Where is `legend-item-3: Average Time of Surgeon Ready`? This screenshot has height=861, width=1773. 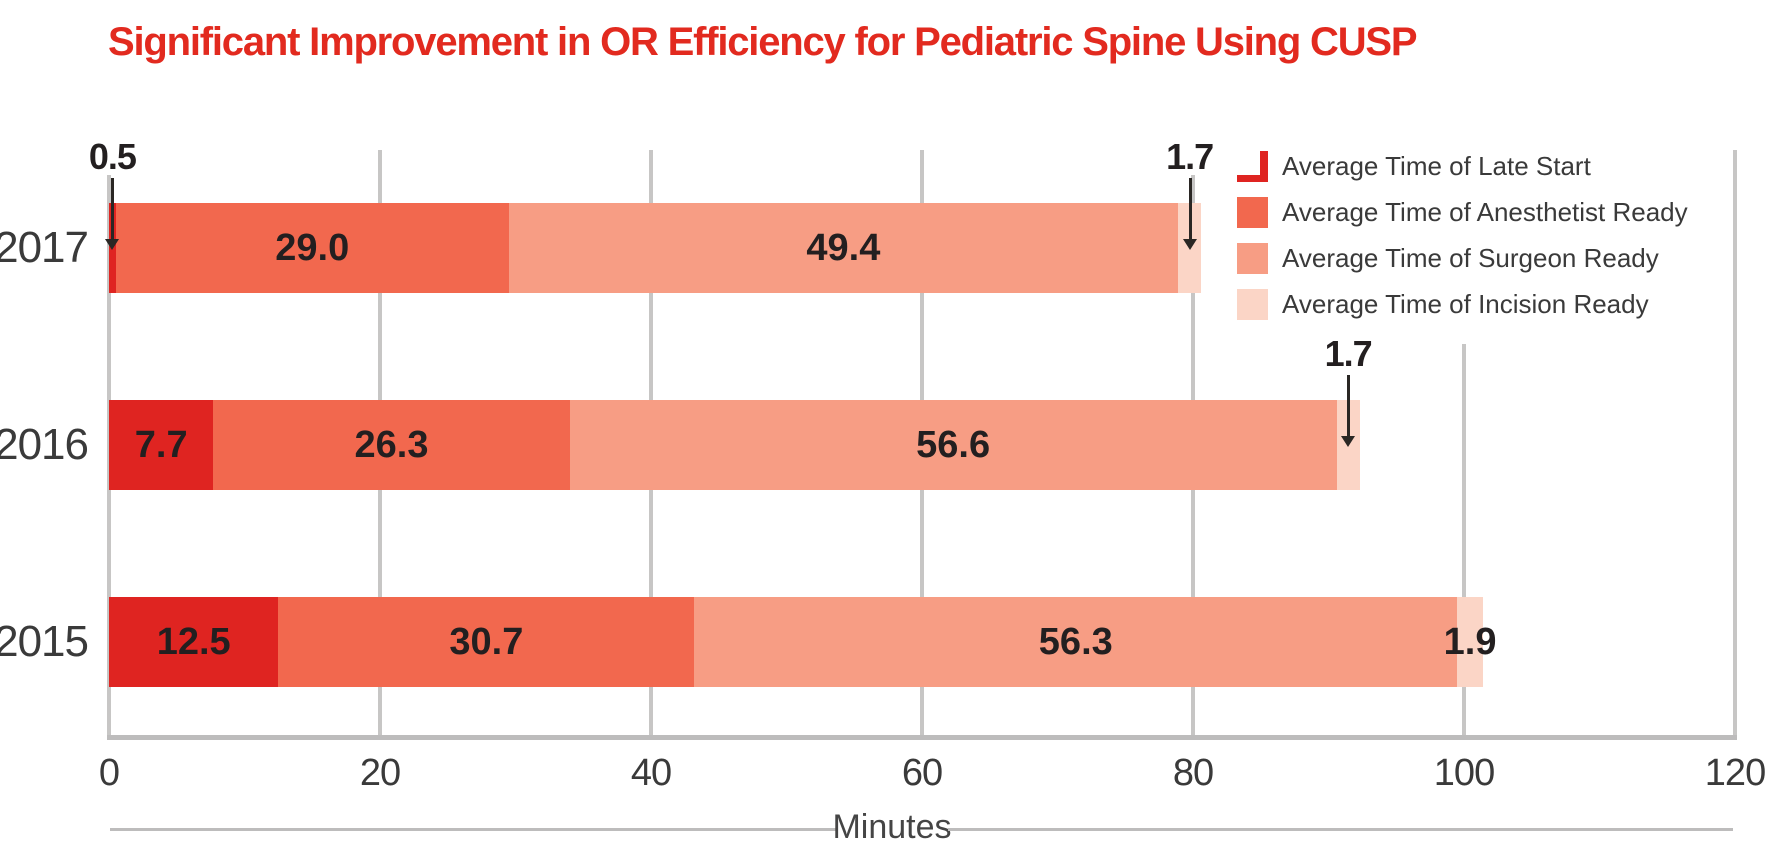
legend-item-3: Average Time of Surgeon Ready is located at coordinates (1462, 258).